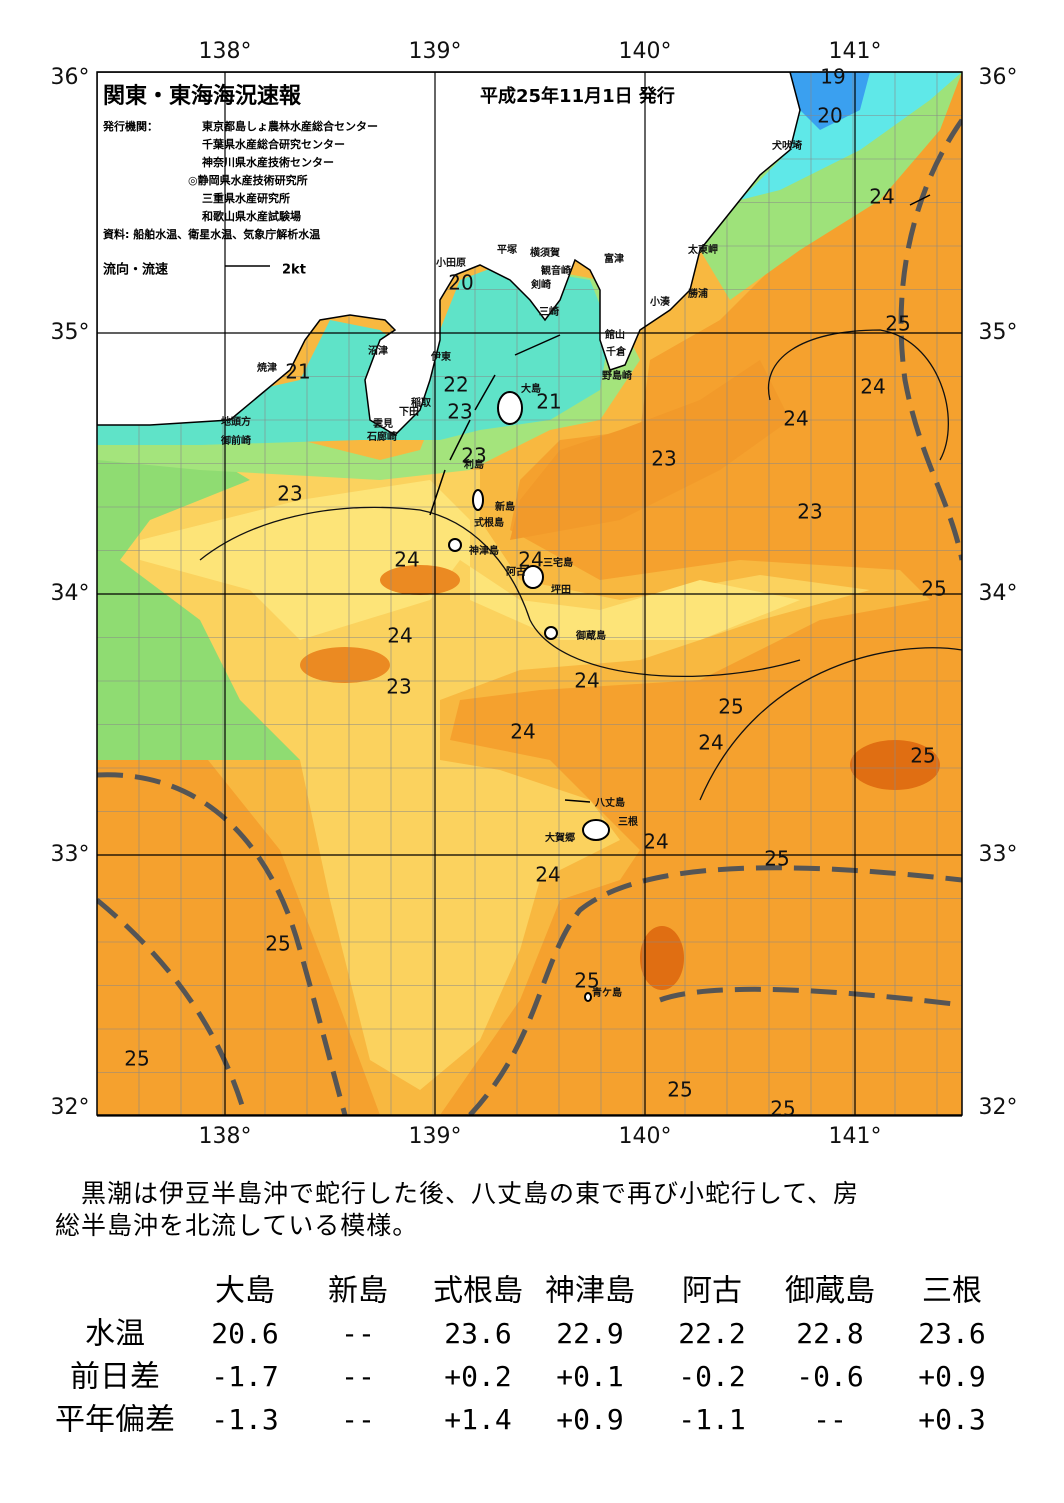 This screenshot has height=1503, width=1064. What do you see at coordinates (225, 51) in the screenshot?
I see `lon-label: 138°` at bounding box center [225, 51].